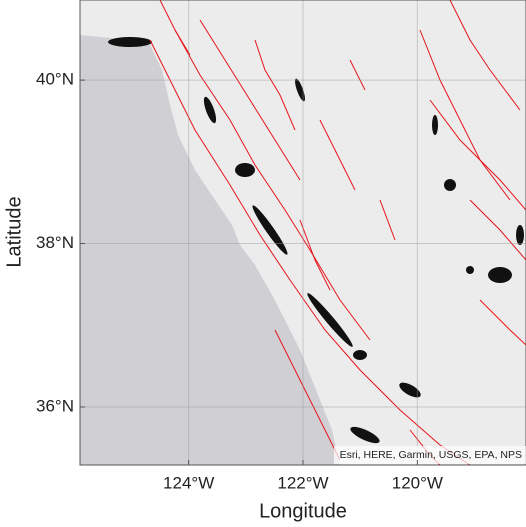  What do you see at coordinates (55, 242) in the screenshot?
I see `y-tick-label: 38°N` at bounding box center [55, 242].